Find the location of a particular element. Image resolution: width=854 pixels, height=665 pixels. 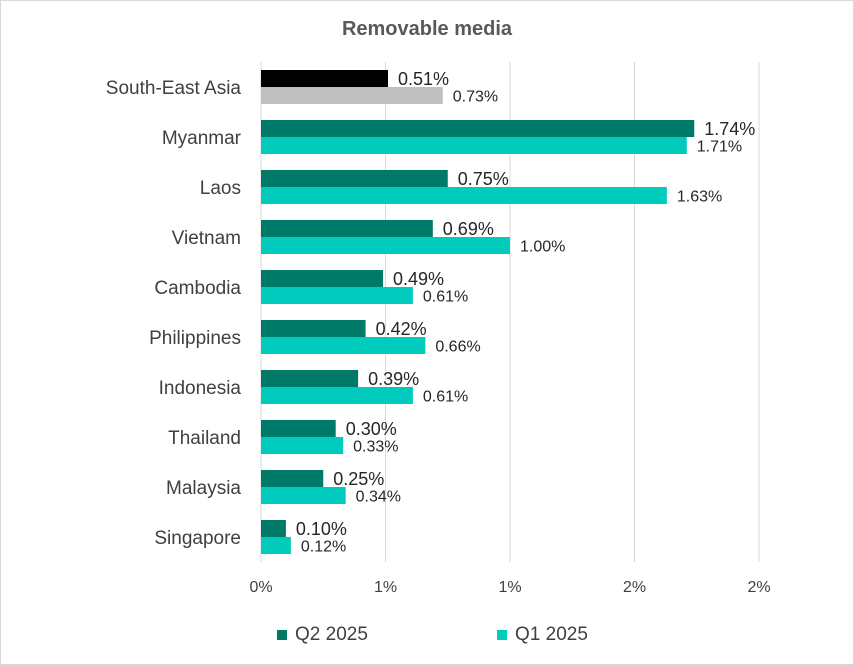

data-label: 0.49% is located at coordinates (418, 279).